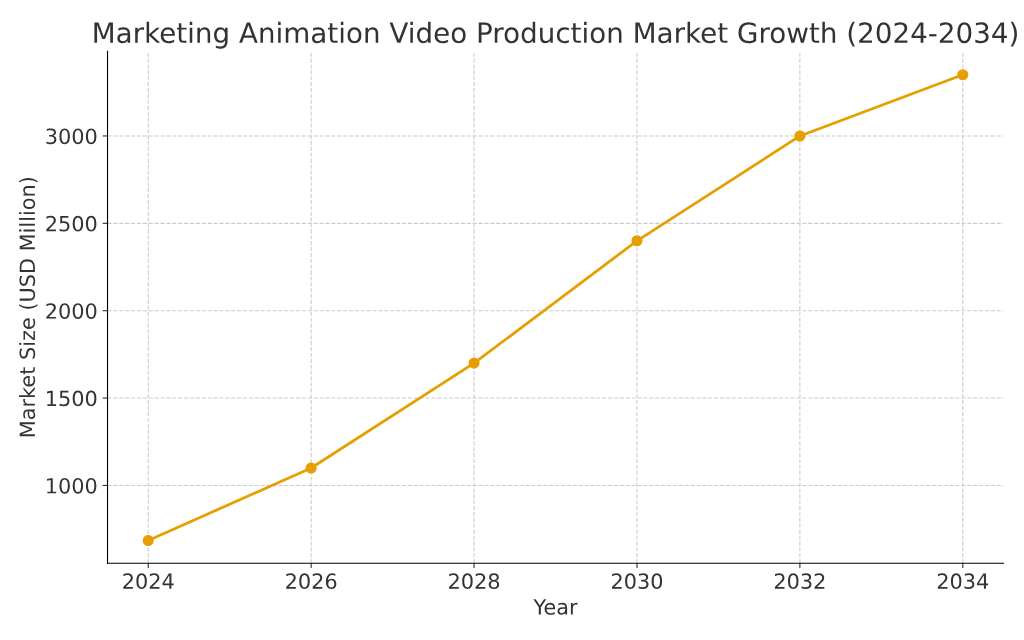 The height and width of the screenshot is (640, 1024). Describe the element at coordinates (148, 581) in the screenshot. I see `x-tick-label: 2024` at that location.